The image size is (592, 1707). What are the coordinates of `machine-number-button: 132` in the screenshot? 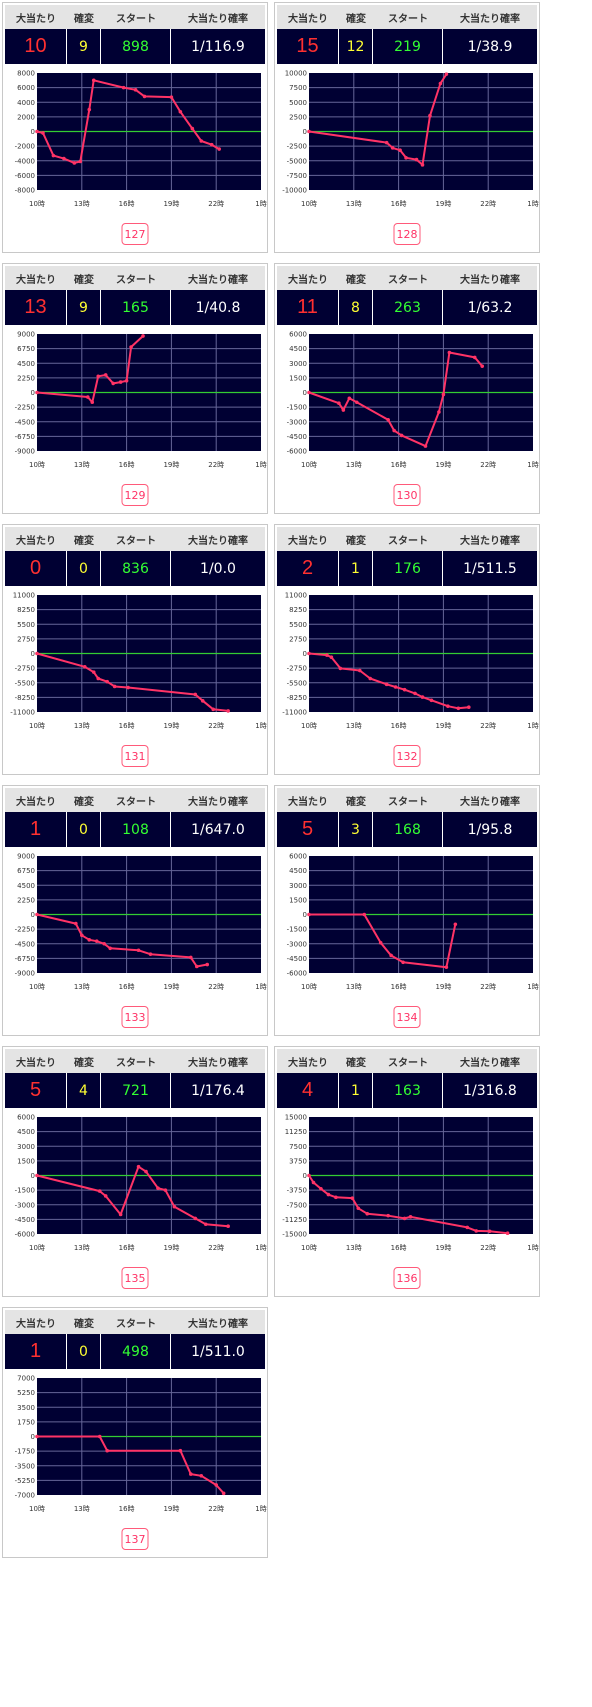 It's located at (407, 756).